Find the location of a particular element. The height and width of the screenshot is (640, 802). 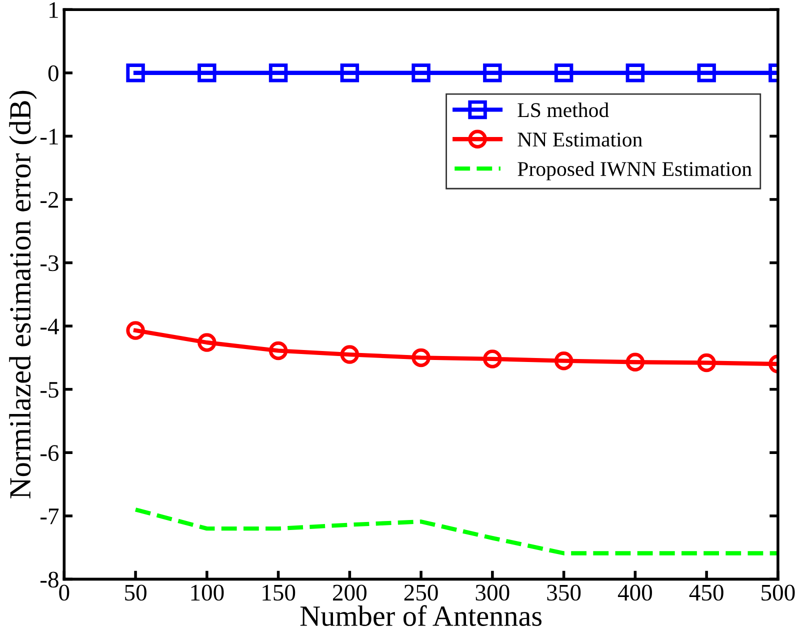

x-tick-label: 500 is located at coordinates (778, 592).